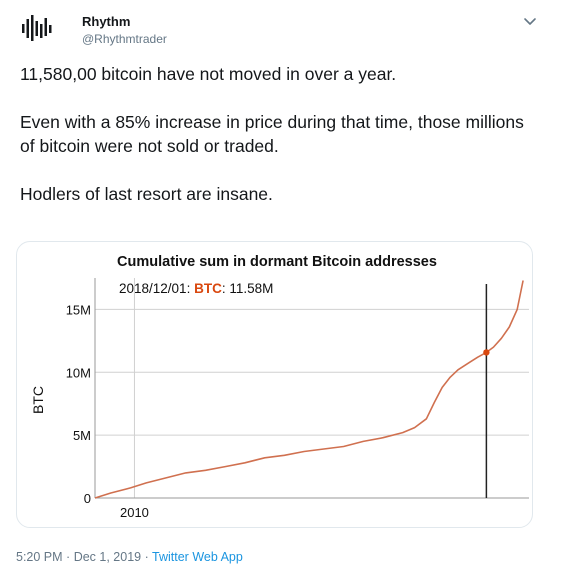 This screenshot has height=583, width=563. I want to click on y-tick-label: 5M, so click(82, 435).